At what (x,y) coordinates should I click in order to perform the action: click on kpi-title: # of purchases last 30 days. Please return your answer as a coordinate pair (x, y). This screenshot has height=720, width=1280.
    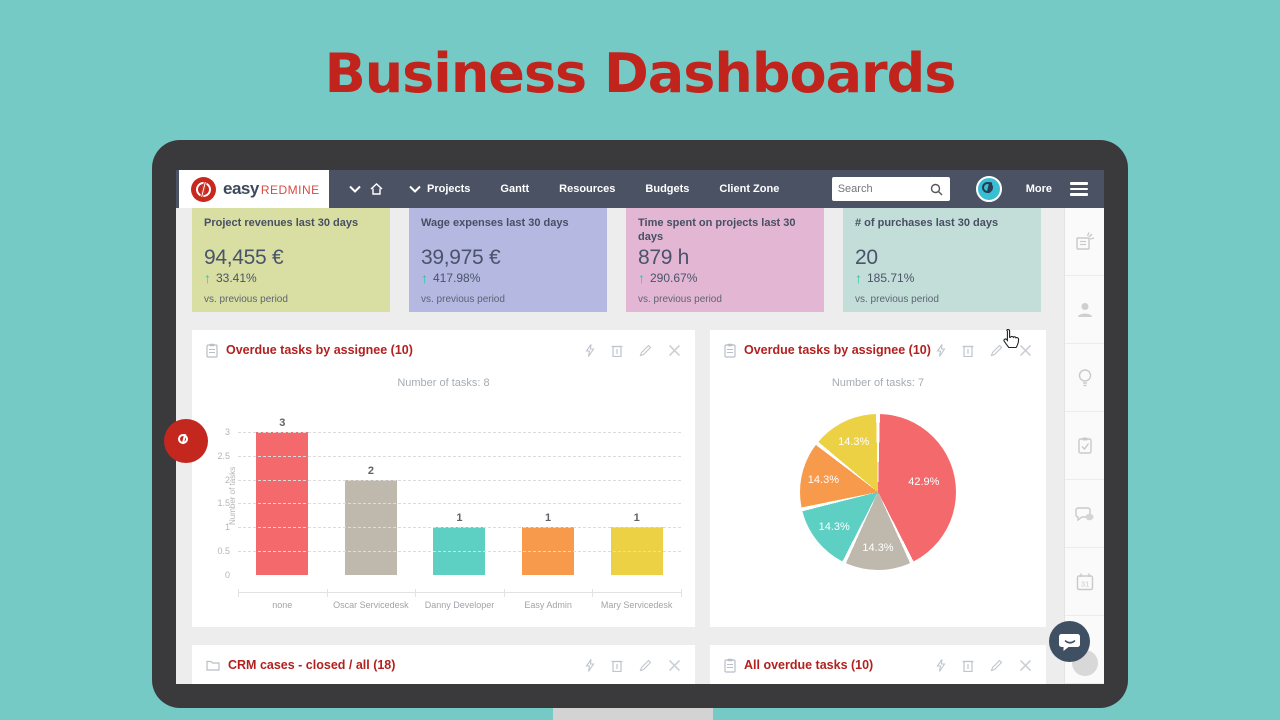
    Looking at the image, I should click on (927, 223).